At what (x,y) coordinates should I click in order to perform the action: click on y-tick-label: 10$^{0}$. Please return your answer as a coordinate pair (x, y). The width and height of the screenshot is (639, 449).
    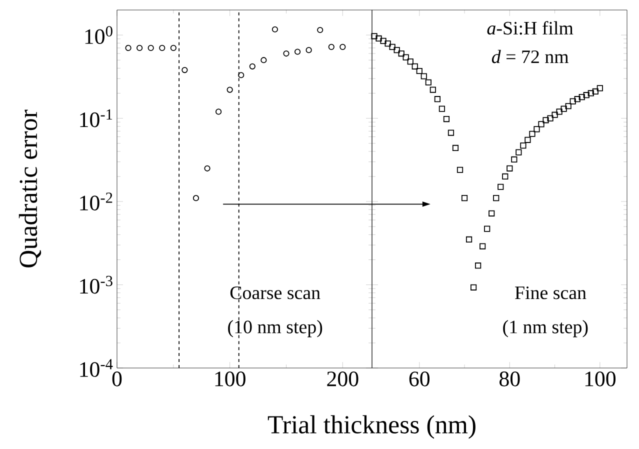
    Looking at the image, I should click on (98, 35).